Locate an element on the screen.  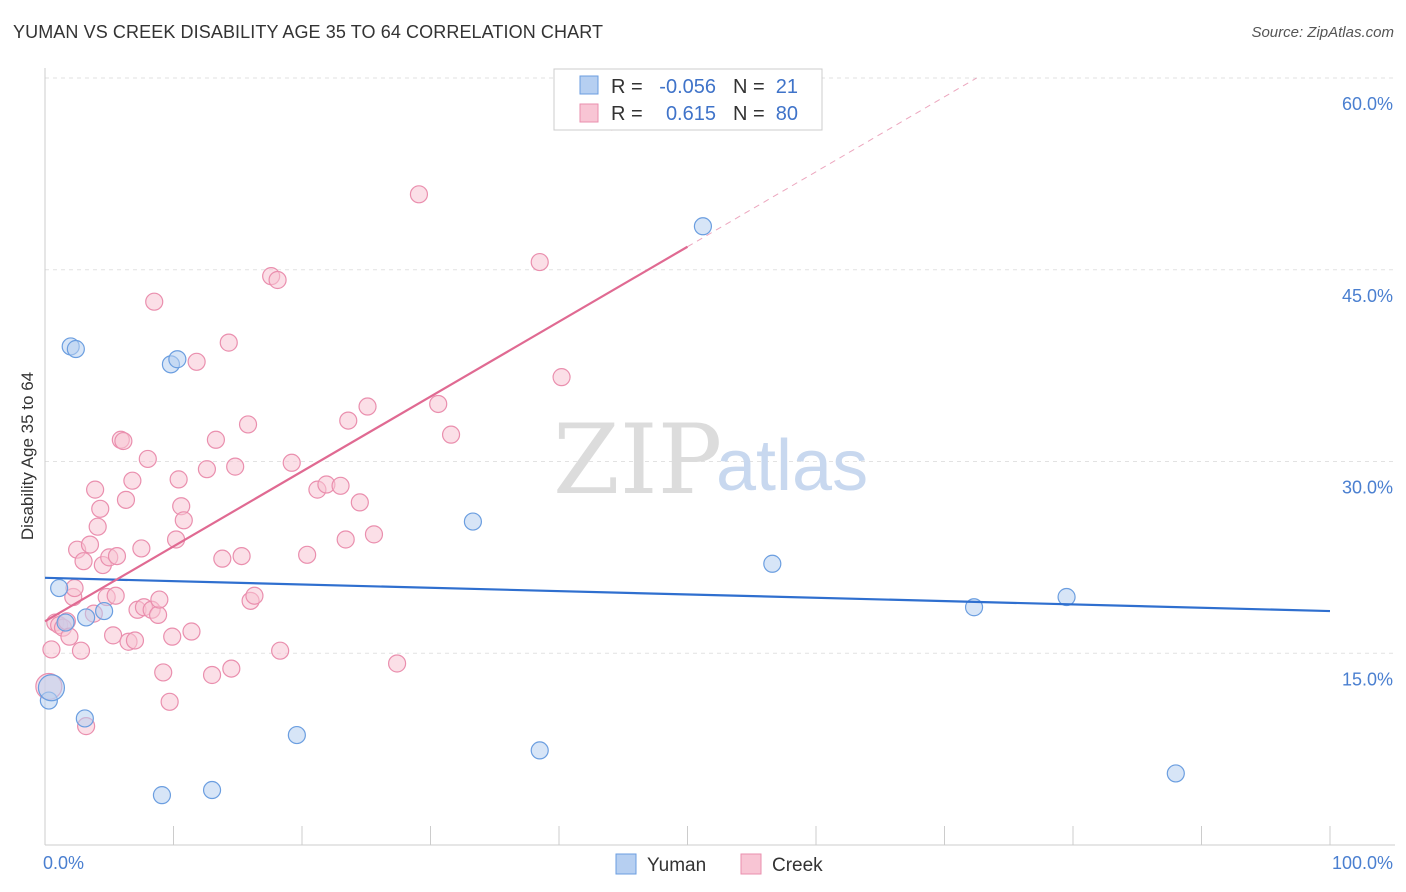
y-axis-label: Disability Age 35 to 64 is located at coordinates (27, 456).